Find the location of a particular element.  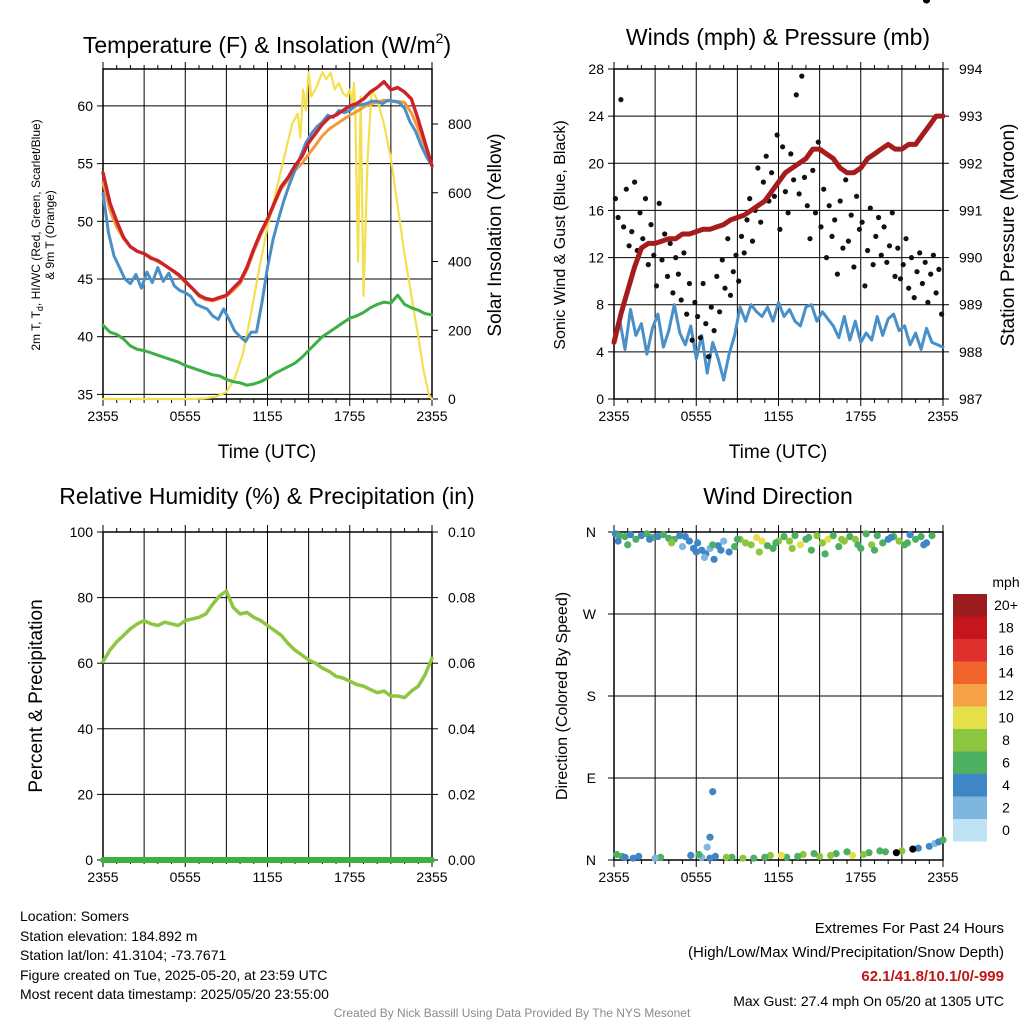

winds-y-tick-label: 24 is located at coordinates (596, 116).